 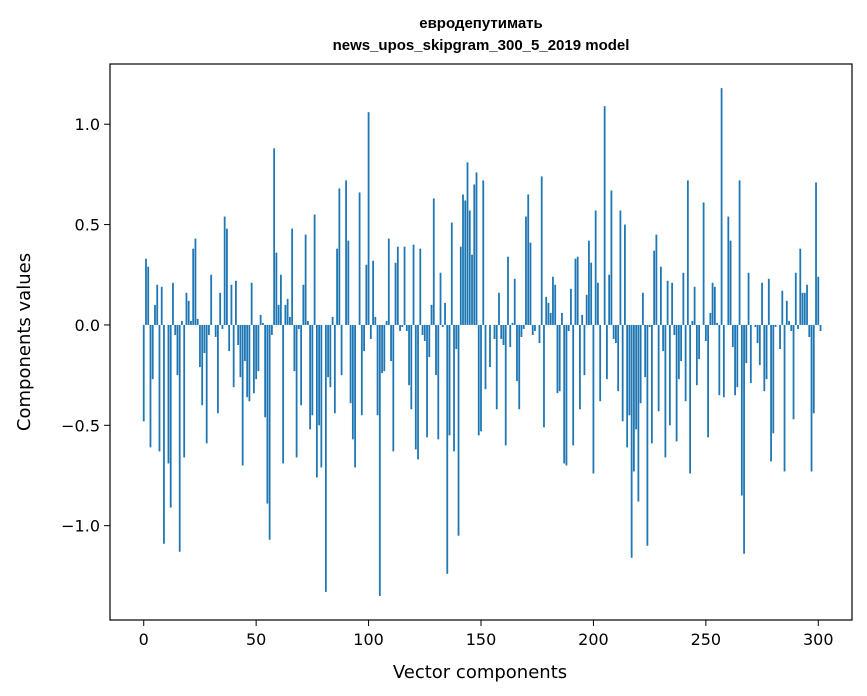 What do you see at coordinates (593, 639) in the screenshot?
I see `x-tick-label: 200` at bounding box center [593, 639].